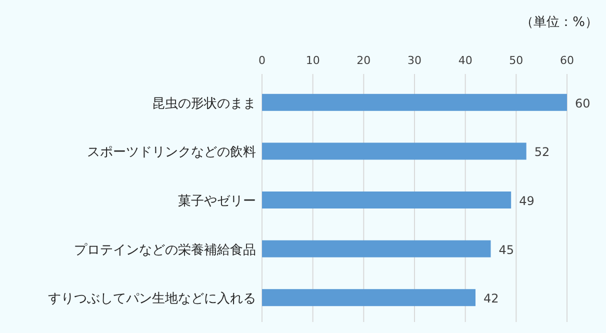  Describe the element at coordinates (262, 60) in the screenshot. I see `x-tick-label: 0` at that location.